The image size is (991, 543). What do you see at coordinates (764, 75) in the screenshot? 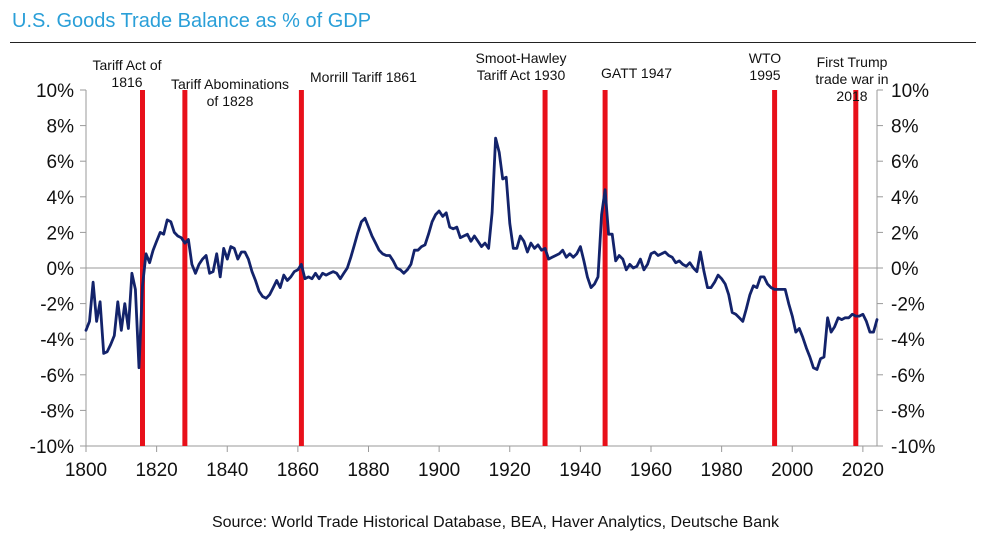
I see `event-label: 1995` at bounding box center [764, 75].